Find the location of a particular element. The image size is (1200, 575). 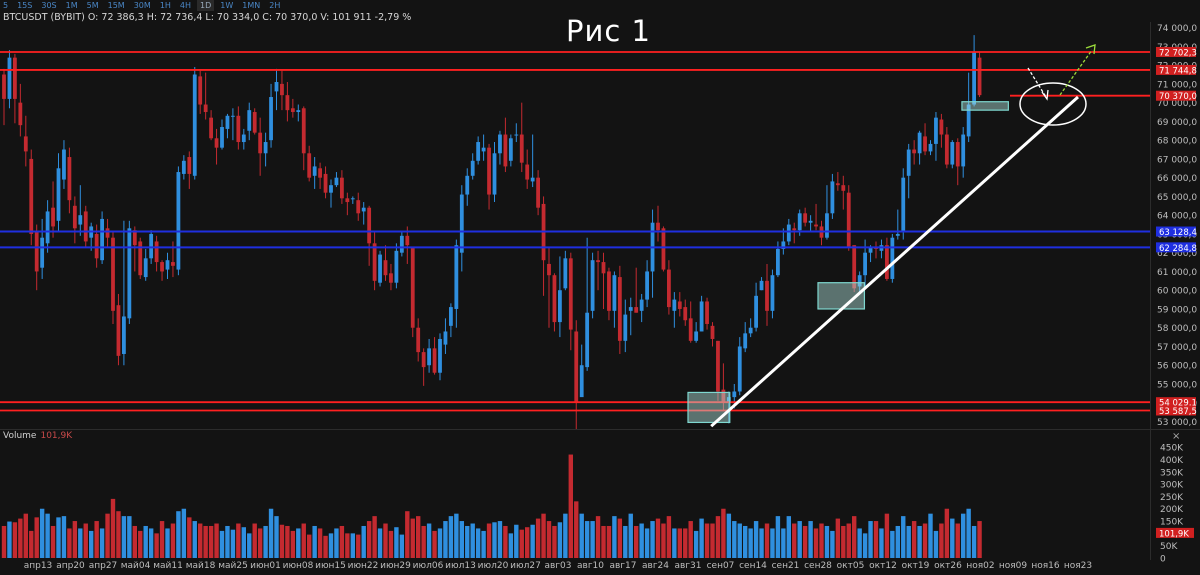

volume-tick-label: 200K is located at coordinates (1172, 510).